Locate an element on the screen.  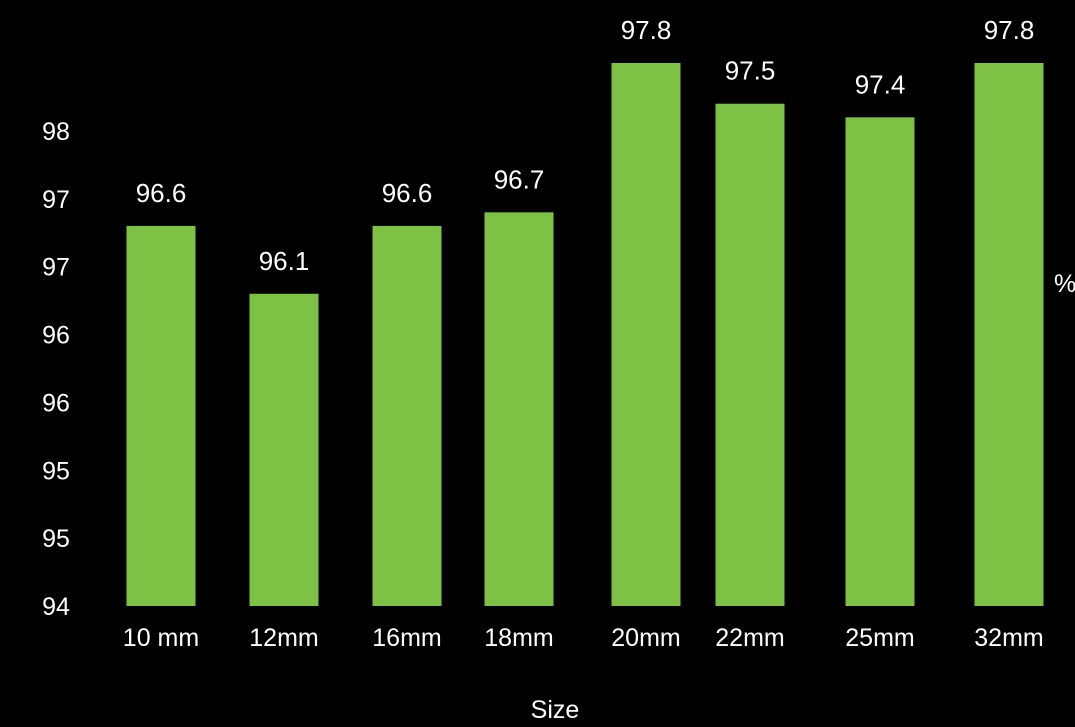
x-tick-label: 22mm is located at coordinates (749, 638).